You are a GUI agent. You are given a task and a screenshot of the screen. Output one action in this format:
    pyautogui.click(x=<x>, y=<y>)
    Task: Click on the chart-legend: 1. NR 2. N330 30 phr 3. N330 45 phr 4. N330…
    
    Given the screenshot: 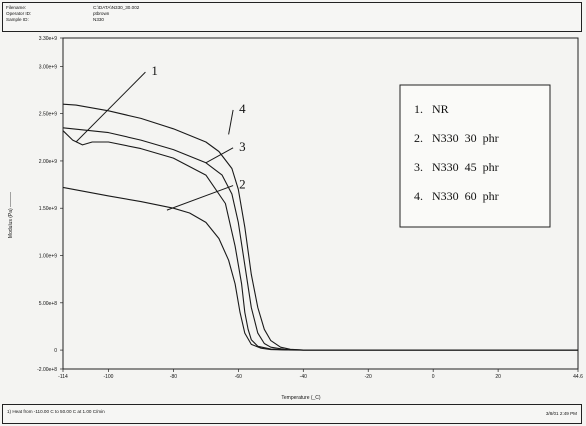 What is the action you would take?
    pyautogui.click(x=475, y=156)
    